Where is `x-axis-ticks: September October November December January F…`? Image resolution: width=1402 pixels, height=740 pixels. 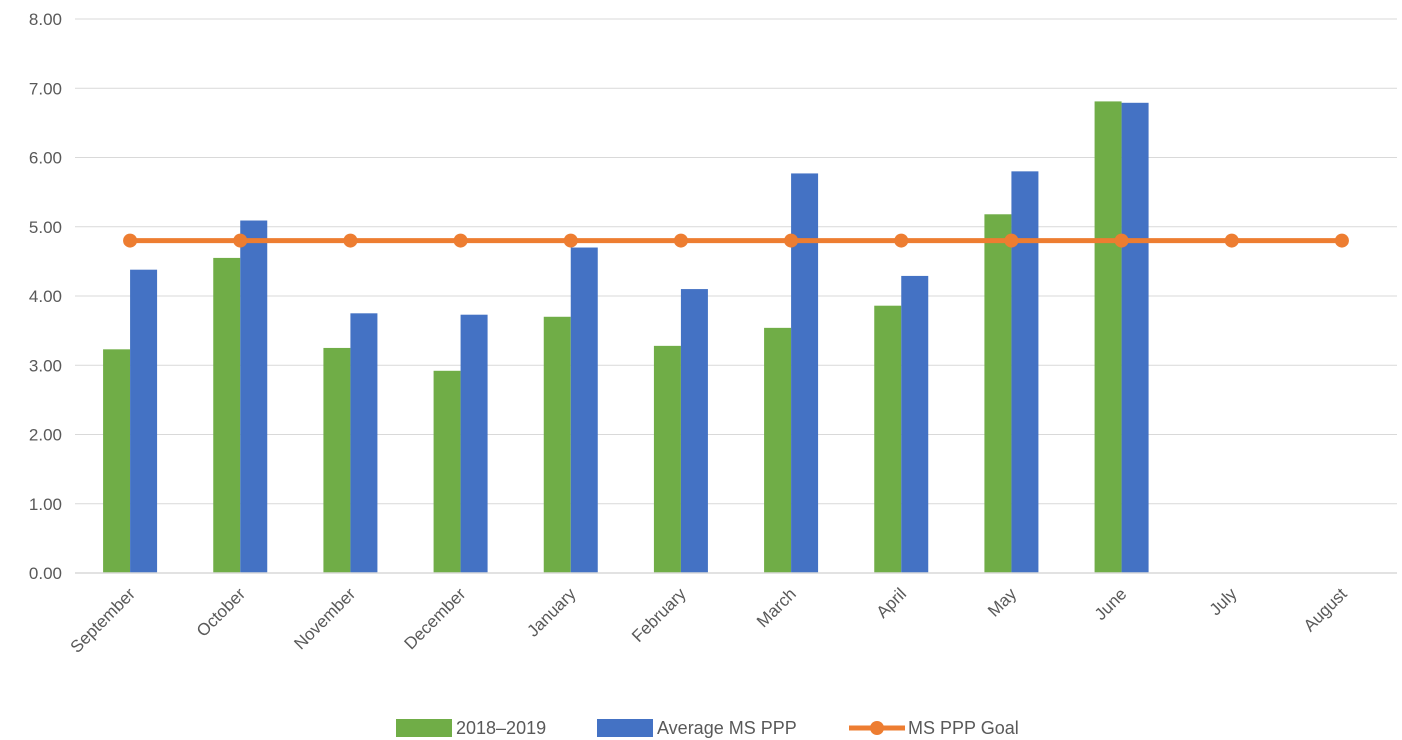 x-axis-ticks: September October November December January F… is located at coordinates (709, 620).